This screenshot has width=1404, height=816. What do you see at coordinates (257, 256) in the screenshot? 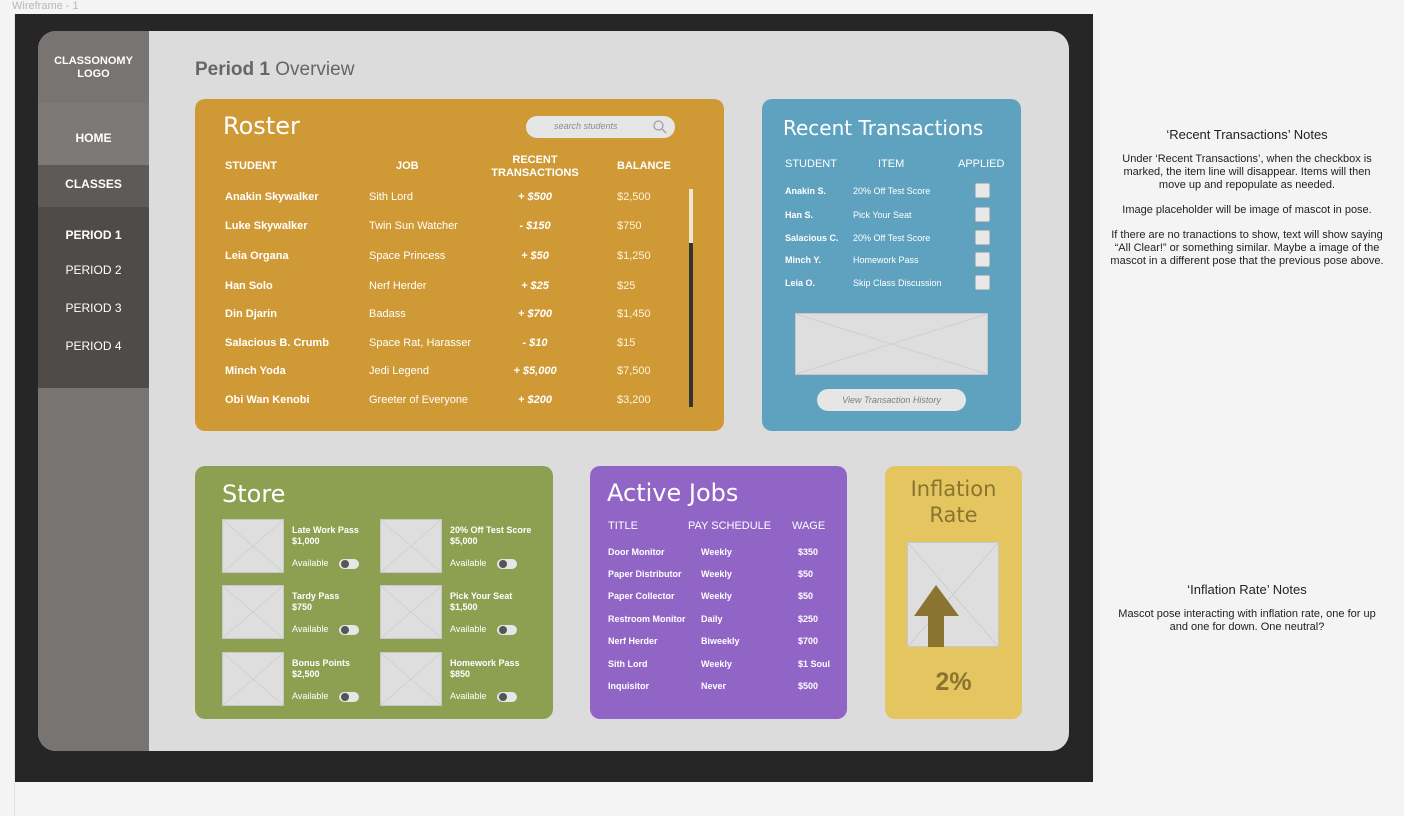
I see `roster-student-name: Leia Organa` at bounding box center [257, 256].